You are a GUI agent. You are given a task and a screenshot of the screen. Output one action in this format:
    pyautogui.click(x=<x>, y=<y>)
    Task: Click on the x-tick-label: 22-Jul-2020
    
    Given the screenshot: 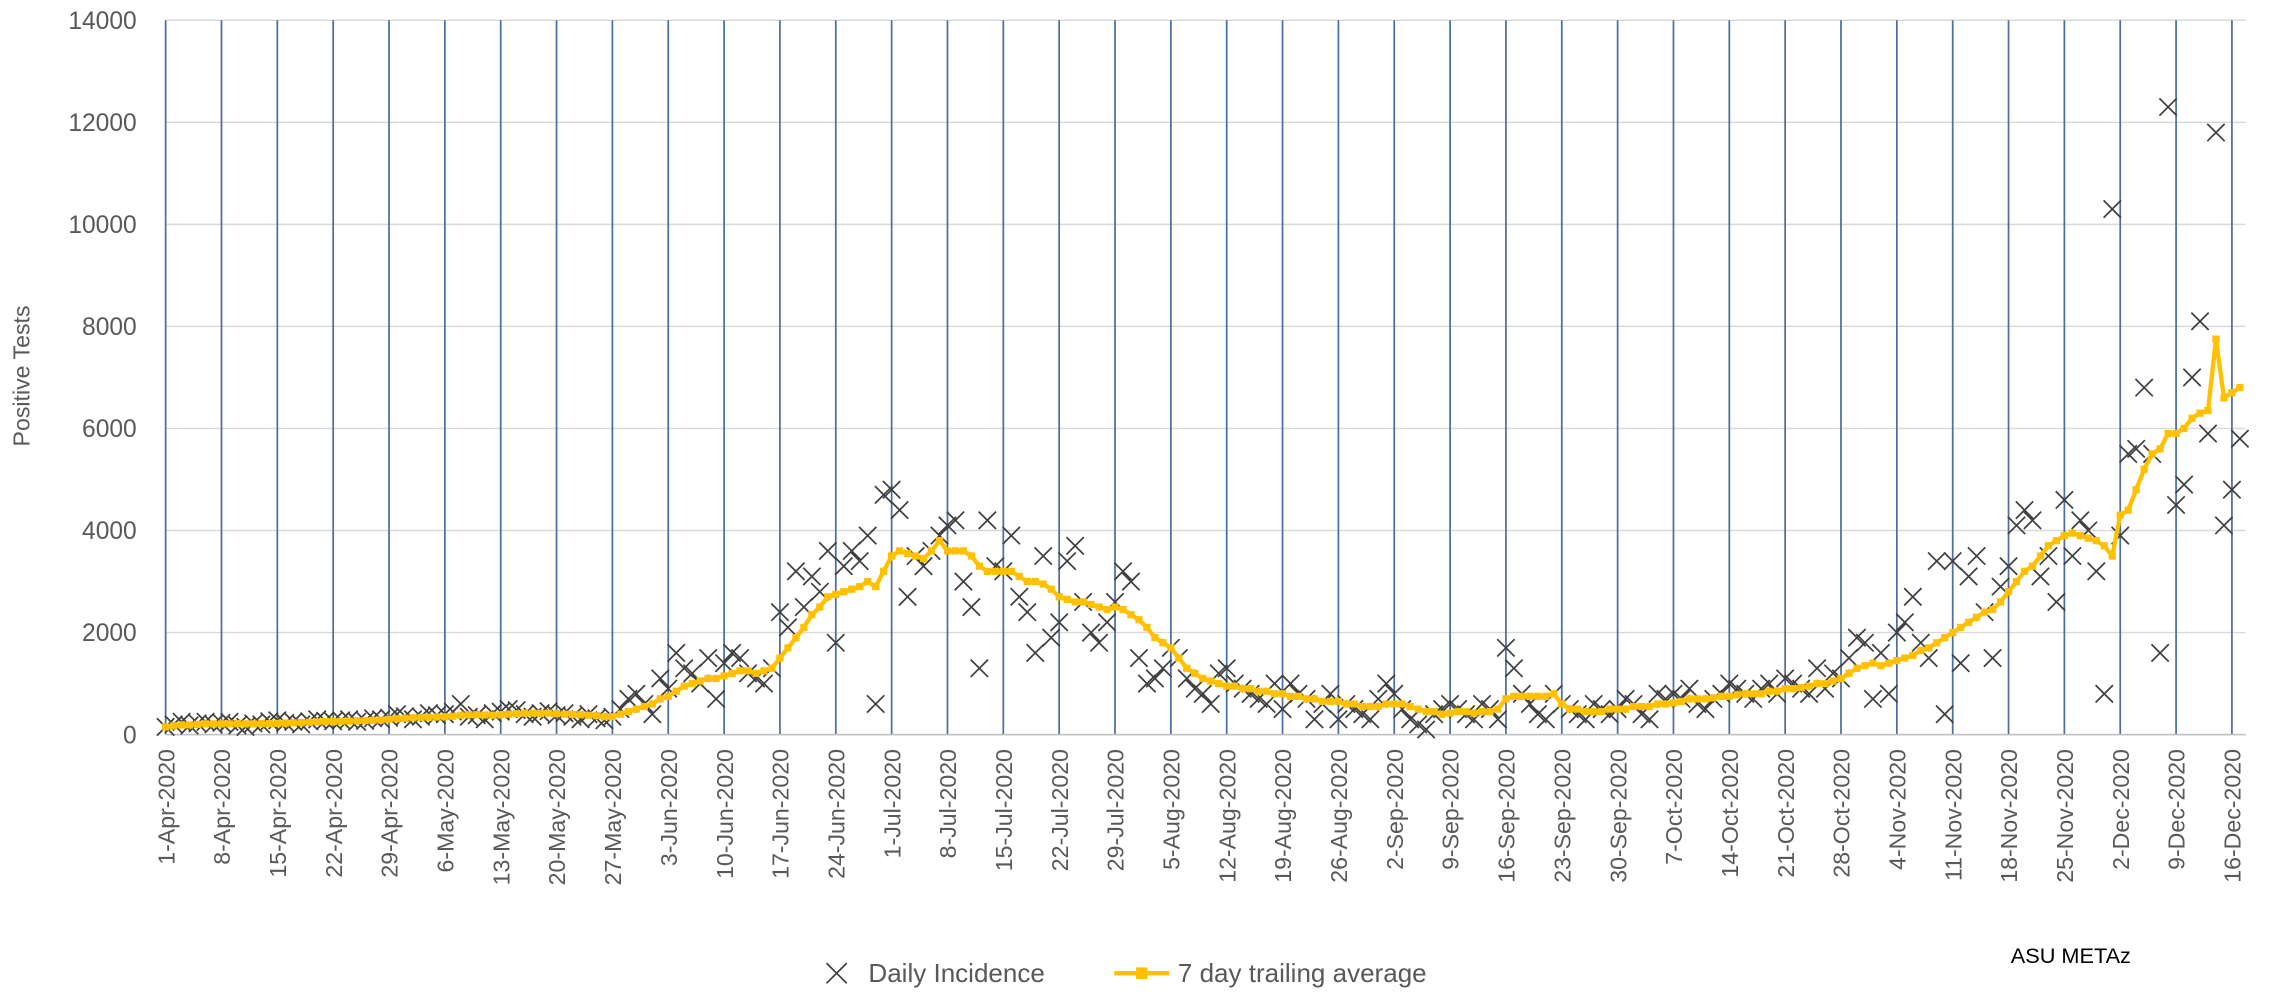 What is the action you would take?
    pyautogui.click(x=1060, y=810)
    